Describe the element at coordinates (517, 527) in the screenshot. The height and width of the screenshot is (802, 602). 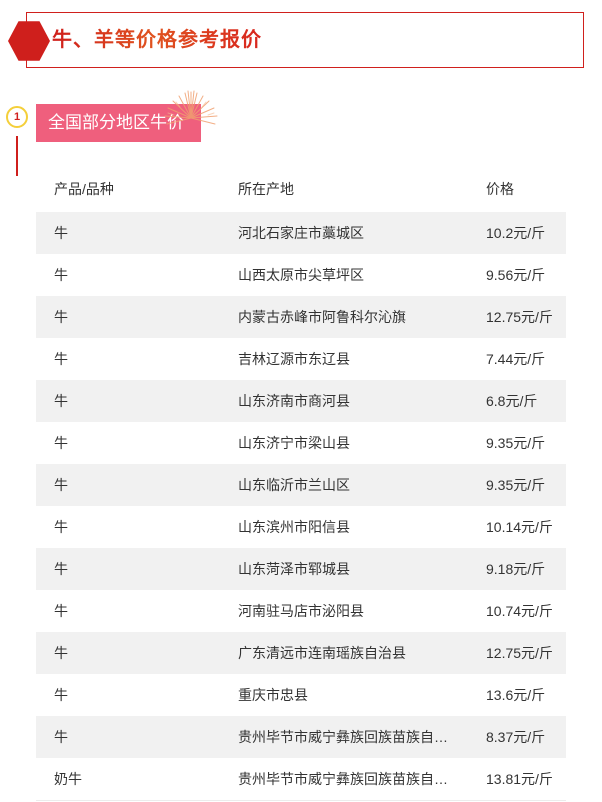
I see `cell-price: 10.14元/斤` at that location.